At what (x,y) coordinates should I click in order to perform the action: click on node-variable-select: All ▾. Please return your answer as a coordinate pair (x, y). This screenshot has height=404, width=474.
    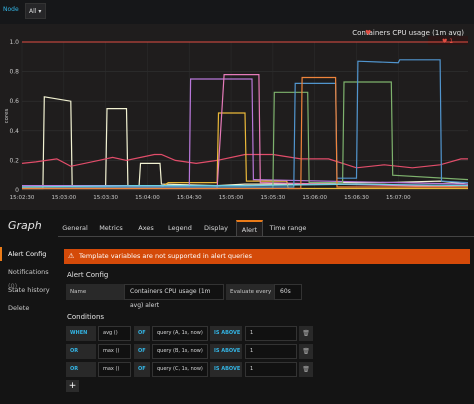
    Looking at the image, I should click on (35, 11).